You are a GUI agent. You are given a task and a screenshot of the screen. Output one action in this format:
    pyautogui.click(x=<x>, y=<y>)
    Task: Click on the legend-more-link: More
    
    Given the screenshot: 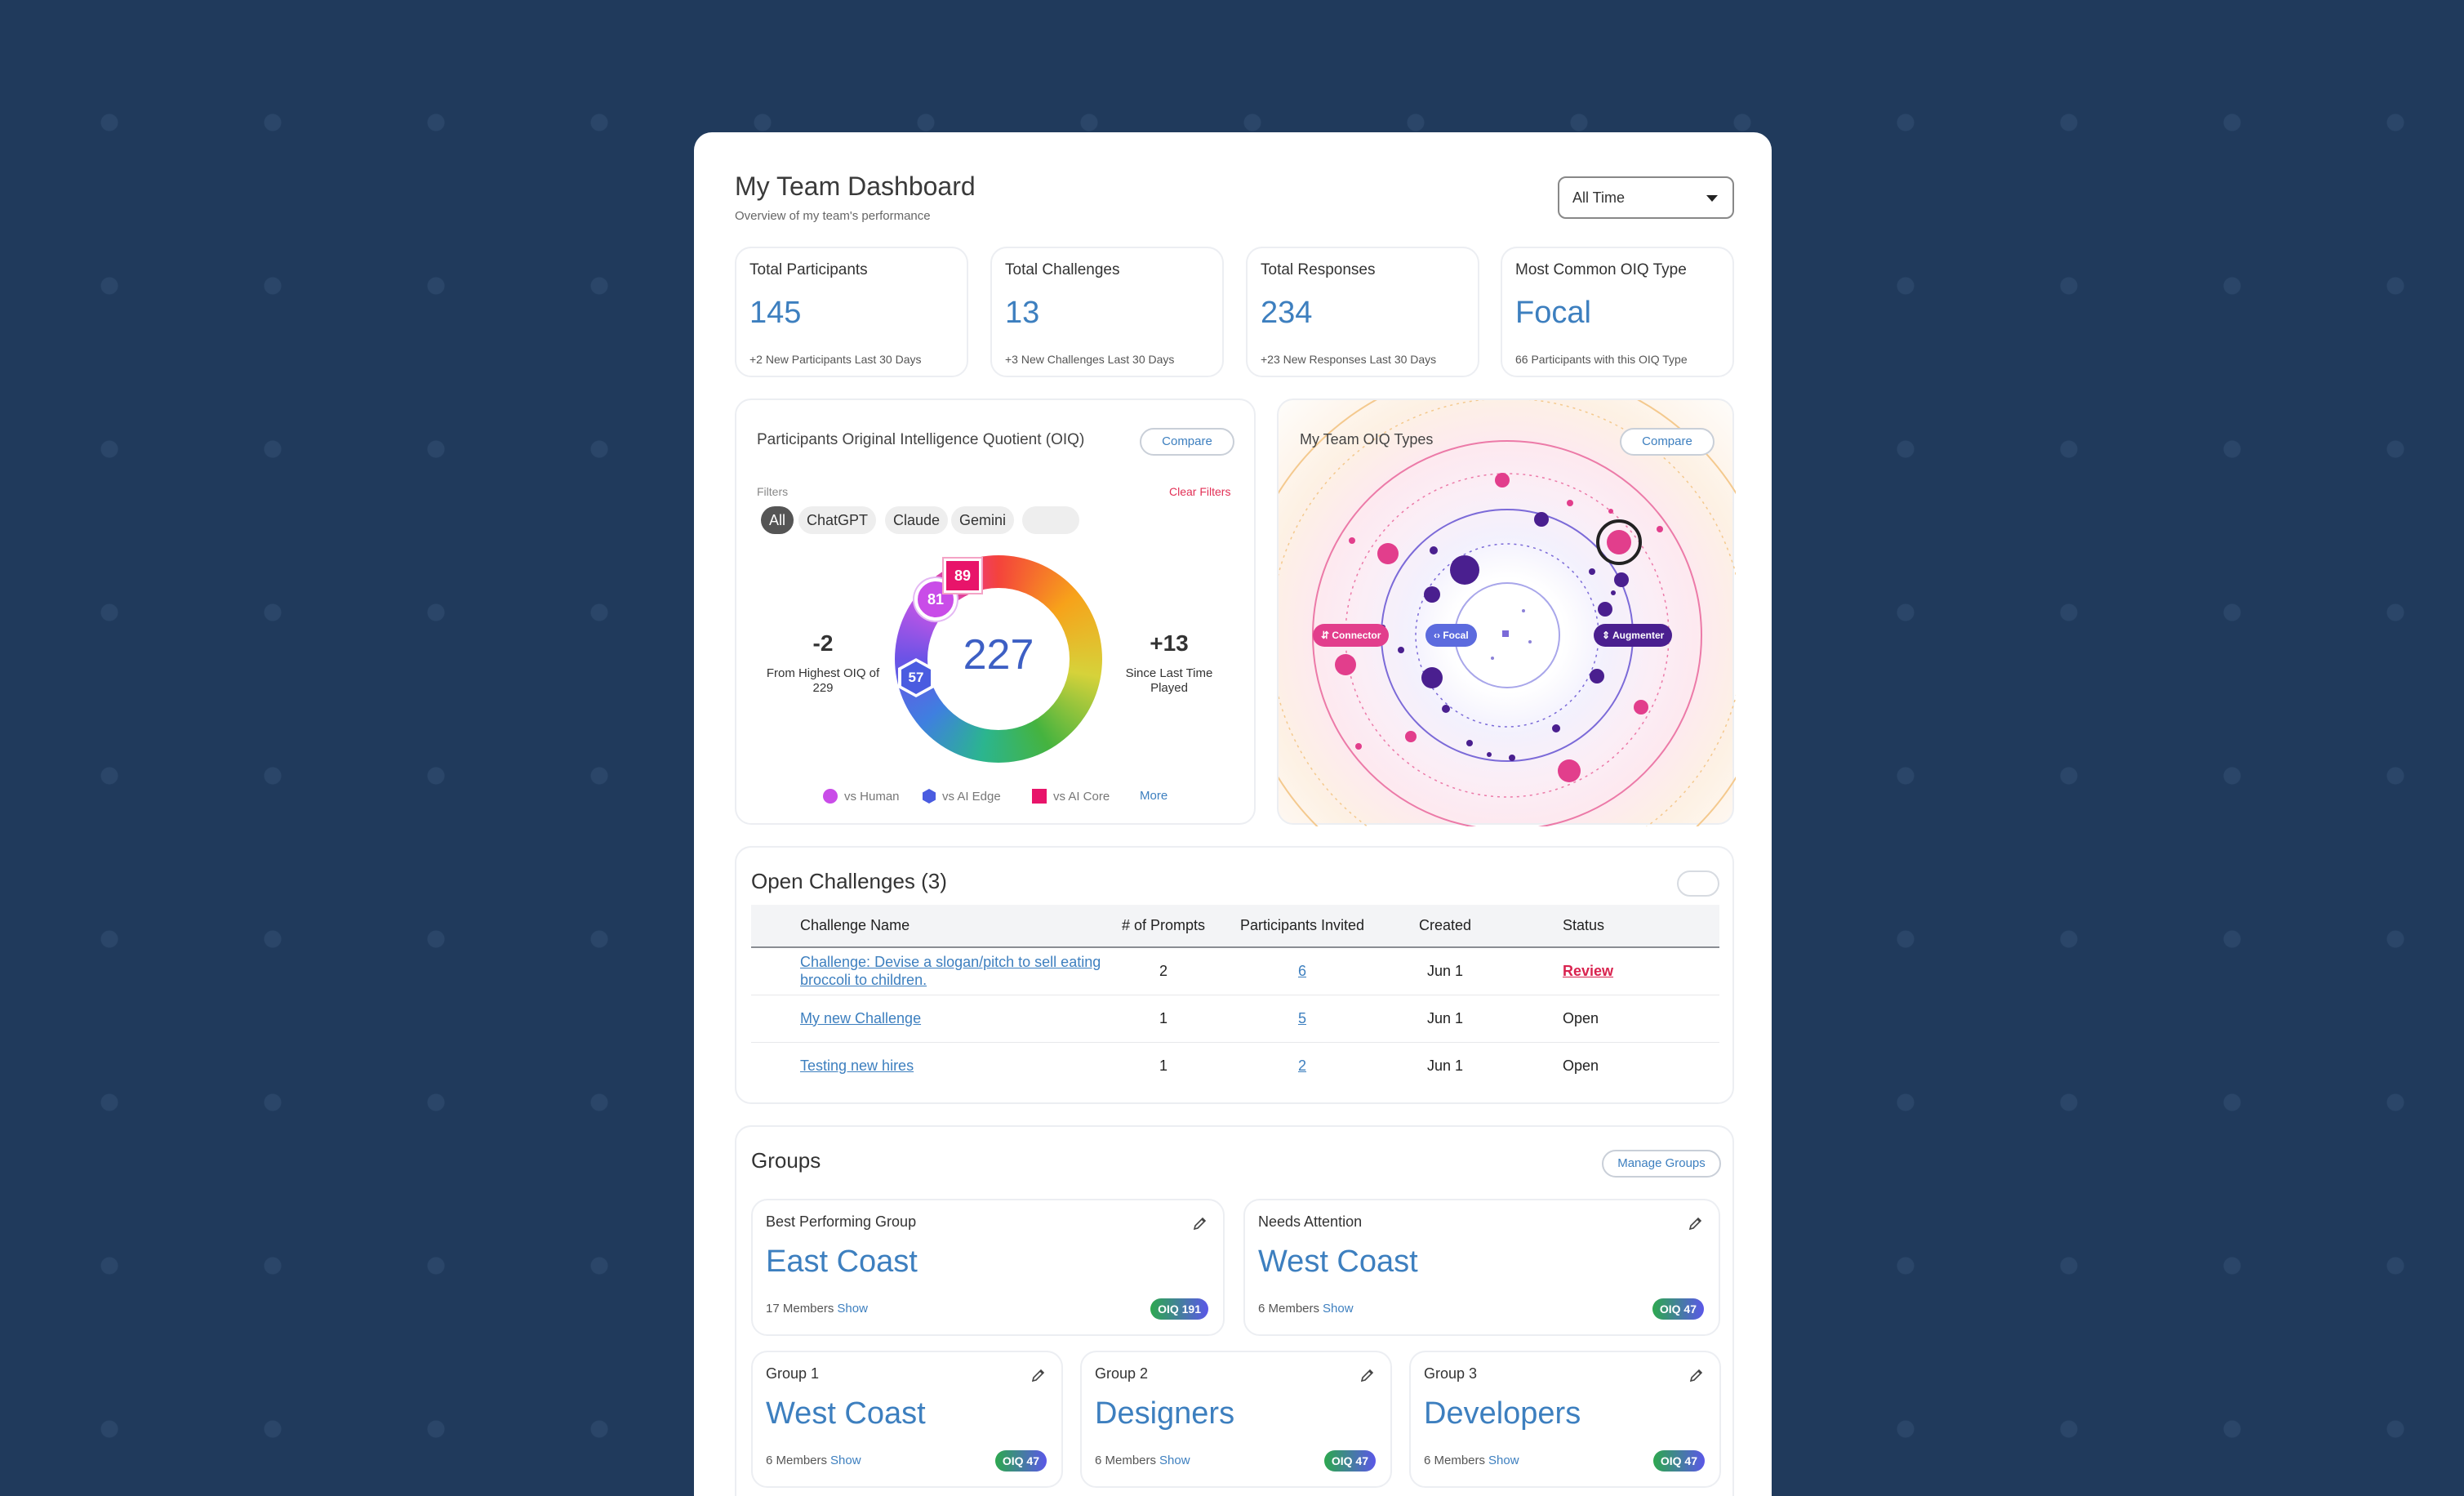 What is the action you would take?
    pyautogui.click(x=1154, y=796)
    